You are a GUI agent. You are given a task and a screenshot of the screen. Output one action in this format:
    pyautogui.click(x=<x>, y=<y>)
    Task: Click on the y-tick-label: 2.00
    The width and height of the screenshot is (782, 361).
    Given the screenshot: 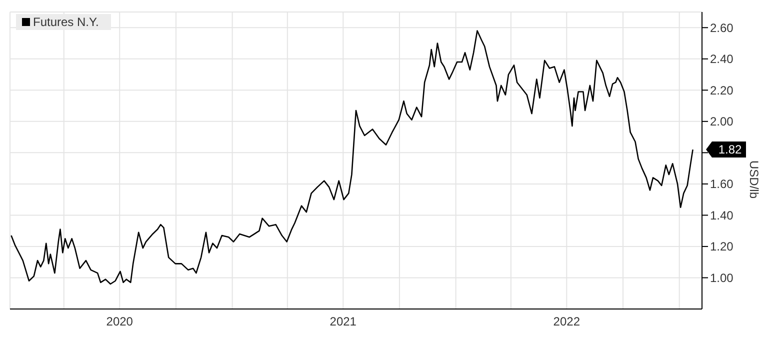 What is the action you would take?
    pyautogui.click(x=722, y=121)
    